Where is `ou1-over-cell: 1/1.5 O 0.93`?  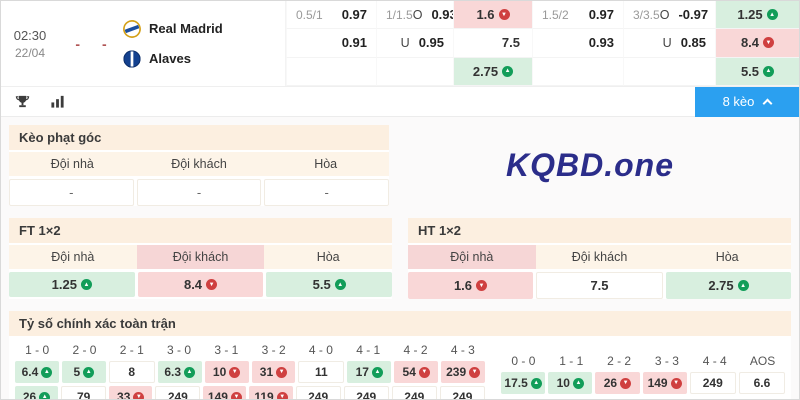 ou1-over-cell: 1/1.5 O 0.93 is located at coordinates (416, 15).